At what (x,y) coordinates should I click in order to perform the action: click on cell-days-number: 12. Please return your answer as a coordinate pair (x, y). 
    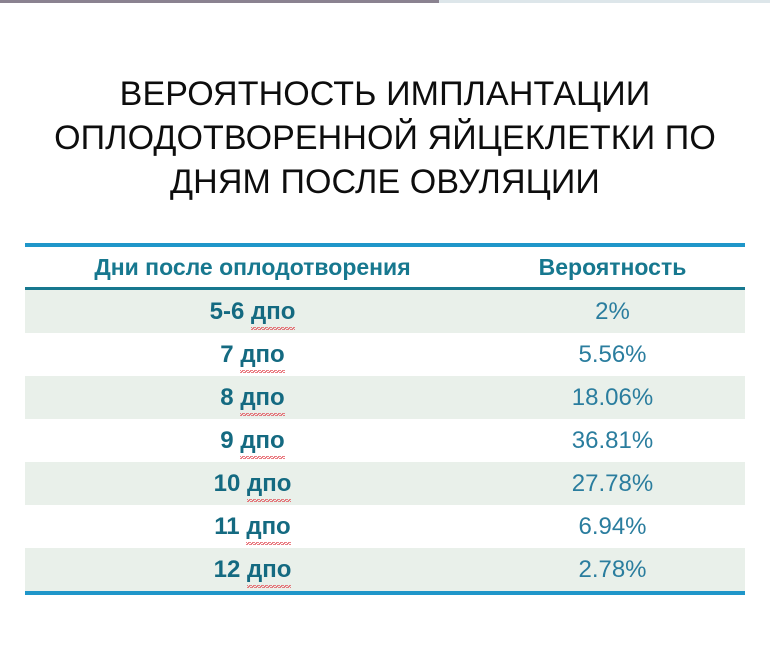
    Looking at the image, I should click on (227, 569).